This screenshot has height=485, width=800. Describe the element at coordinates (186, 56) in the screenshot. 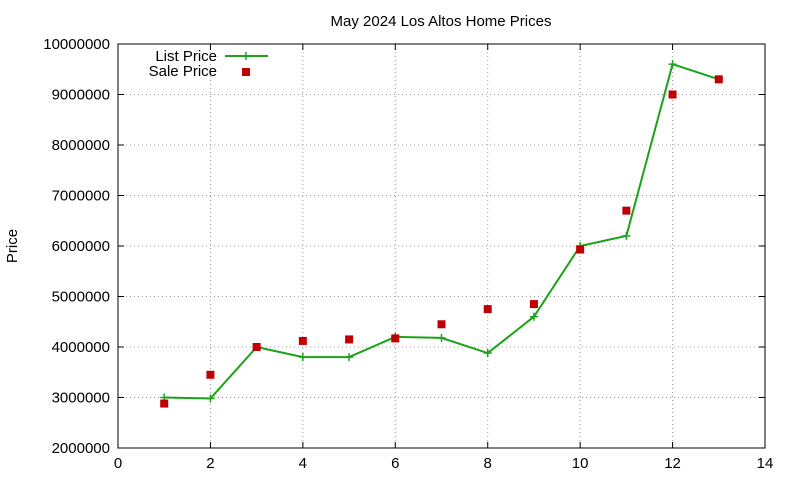

I see `legend-label-list-price: List Price` at that location.